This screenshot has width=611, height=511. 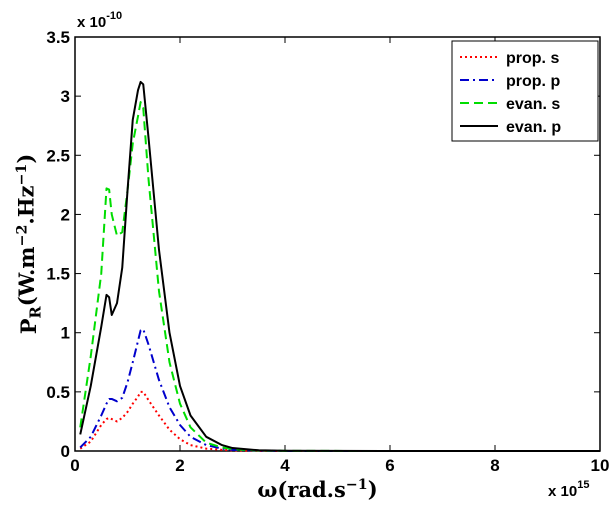 What do you see at coordinates (339, 421) in the screenshot?
I see `series-line-prop-s` at bounding box center [339, 421].